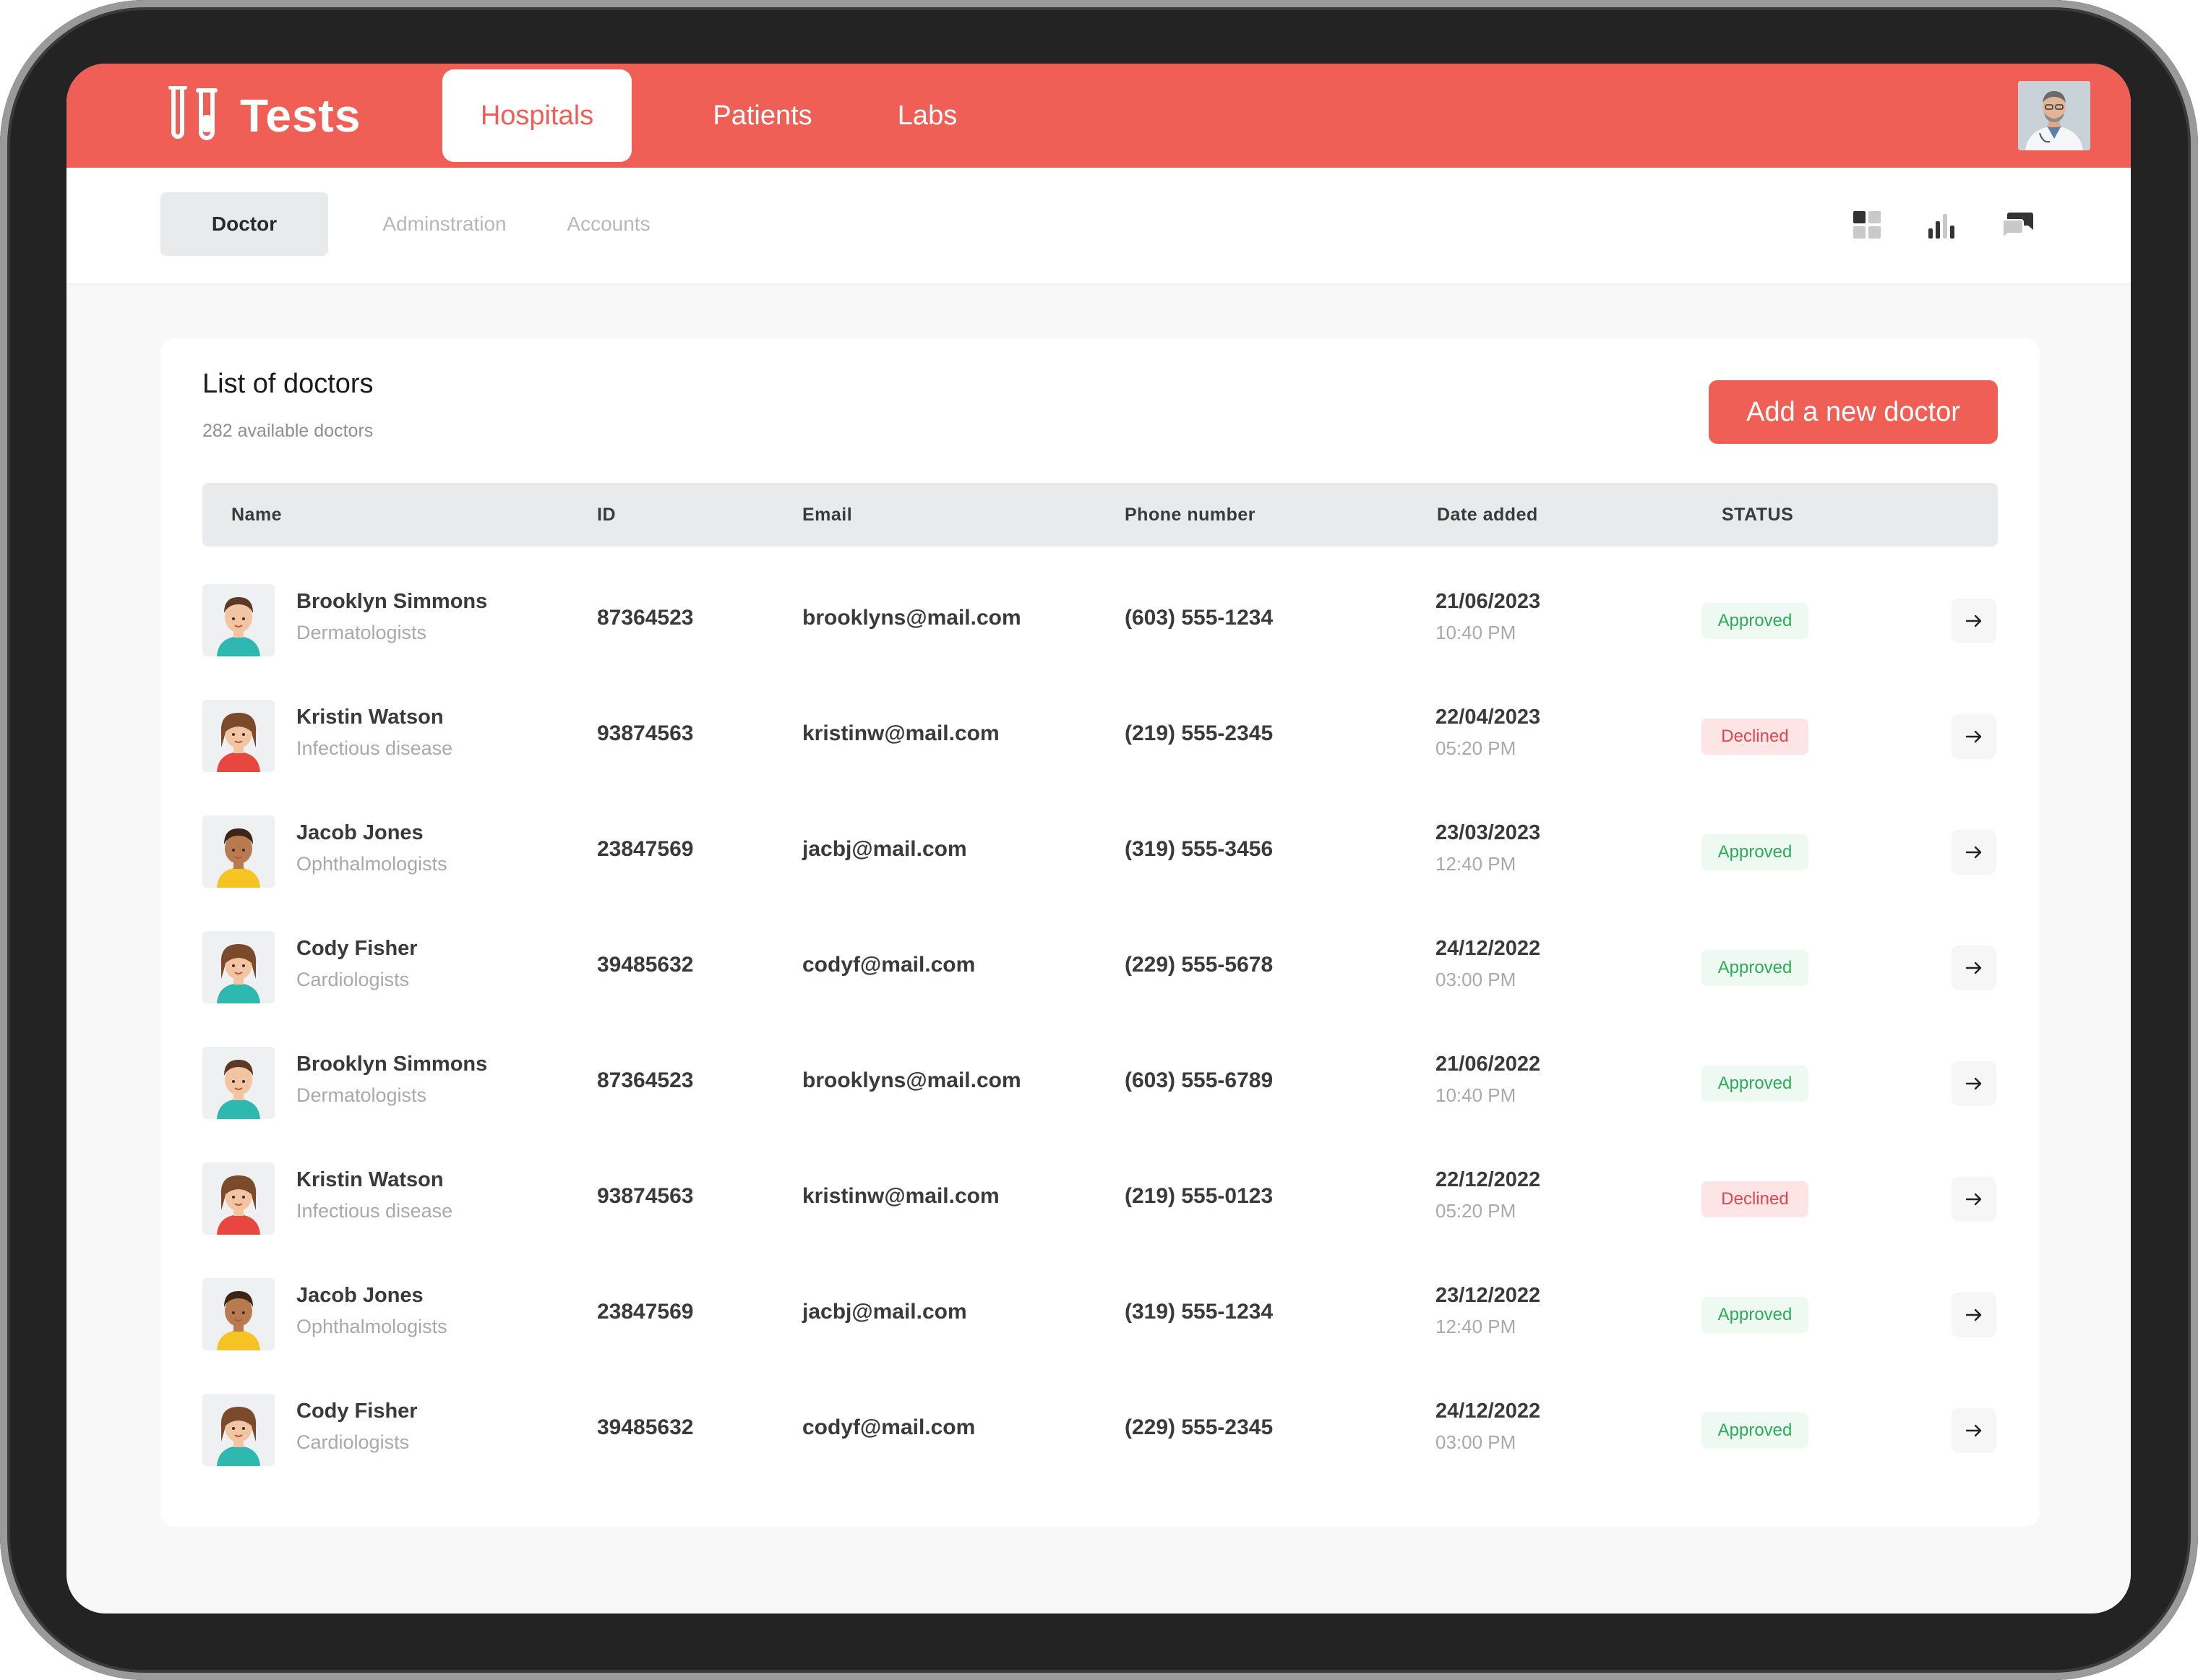 The width and height of the screenshot is (2198, 1680). I want to click on column-header-date: Date added, so click(1487, 514).